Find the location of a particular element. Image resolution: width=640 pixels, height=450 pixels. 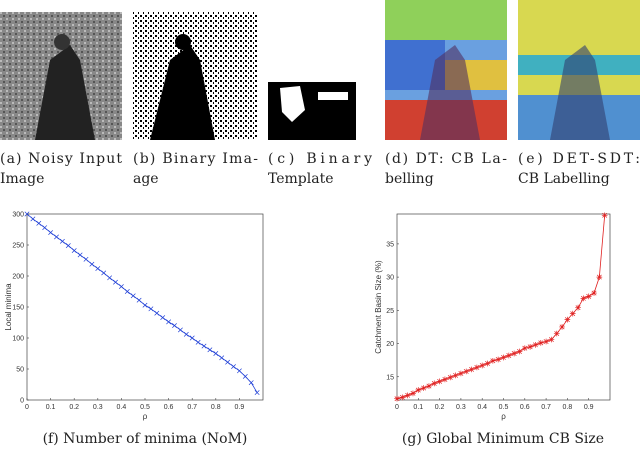

x-tick-label: 0.2 is located at coordinates (74, 407).